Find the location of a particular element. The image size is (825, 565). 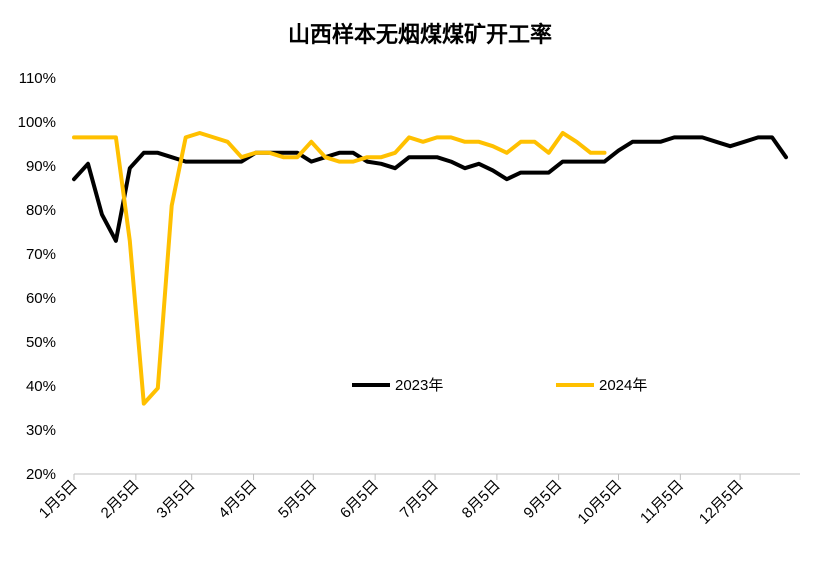

y-tick-label: 50% is located at coordinates (41, 342).